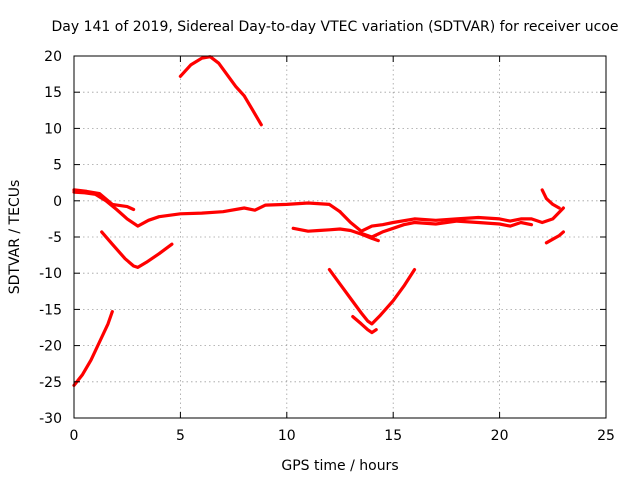 The image size is (640, 480). Describe the element at coordinates (335, 234) in the screenshot. I see `series-arc-dip-midday` at that location.